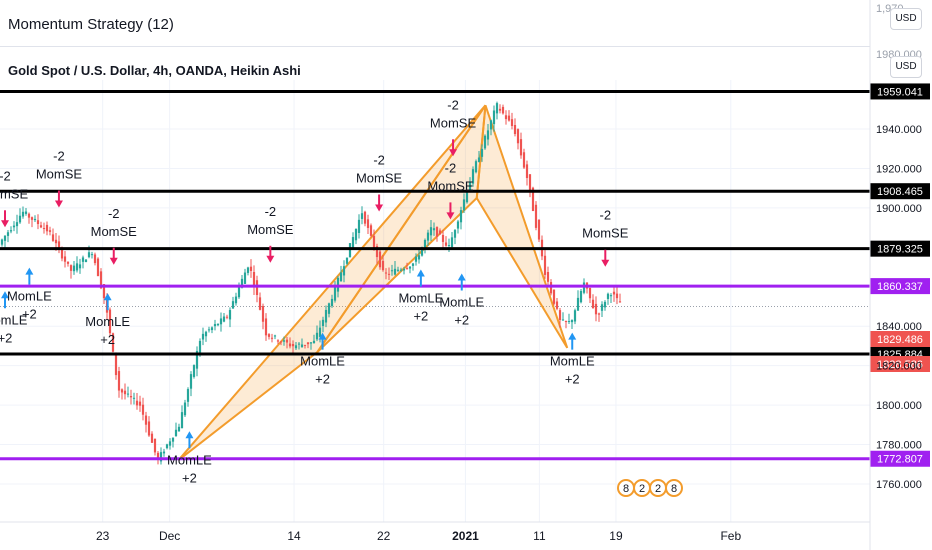  Describe the element at coordinates (900, 364) in the screenshot. I see `price-tag` at that location.